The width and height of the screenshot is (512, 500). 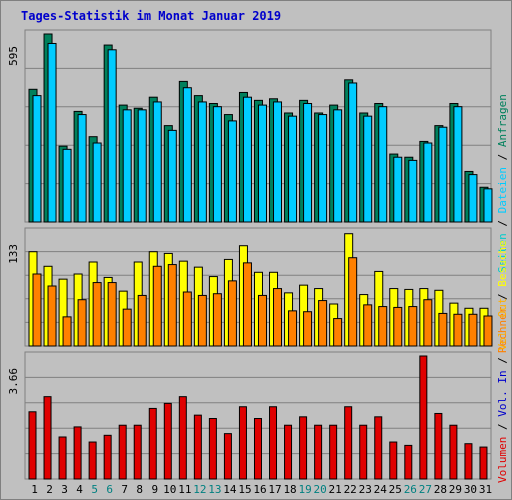 What do you see at coordinates (502, 253) in the screenshot?
I see `legend-seiten: Seiten` at bounding box center [502, 253].